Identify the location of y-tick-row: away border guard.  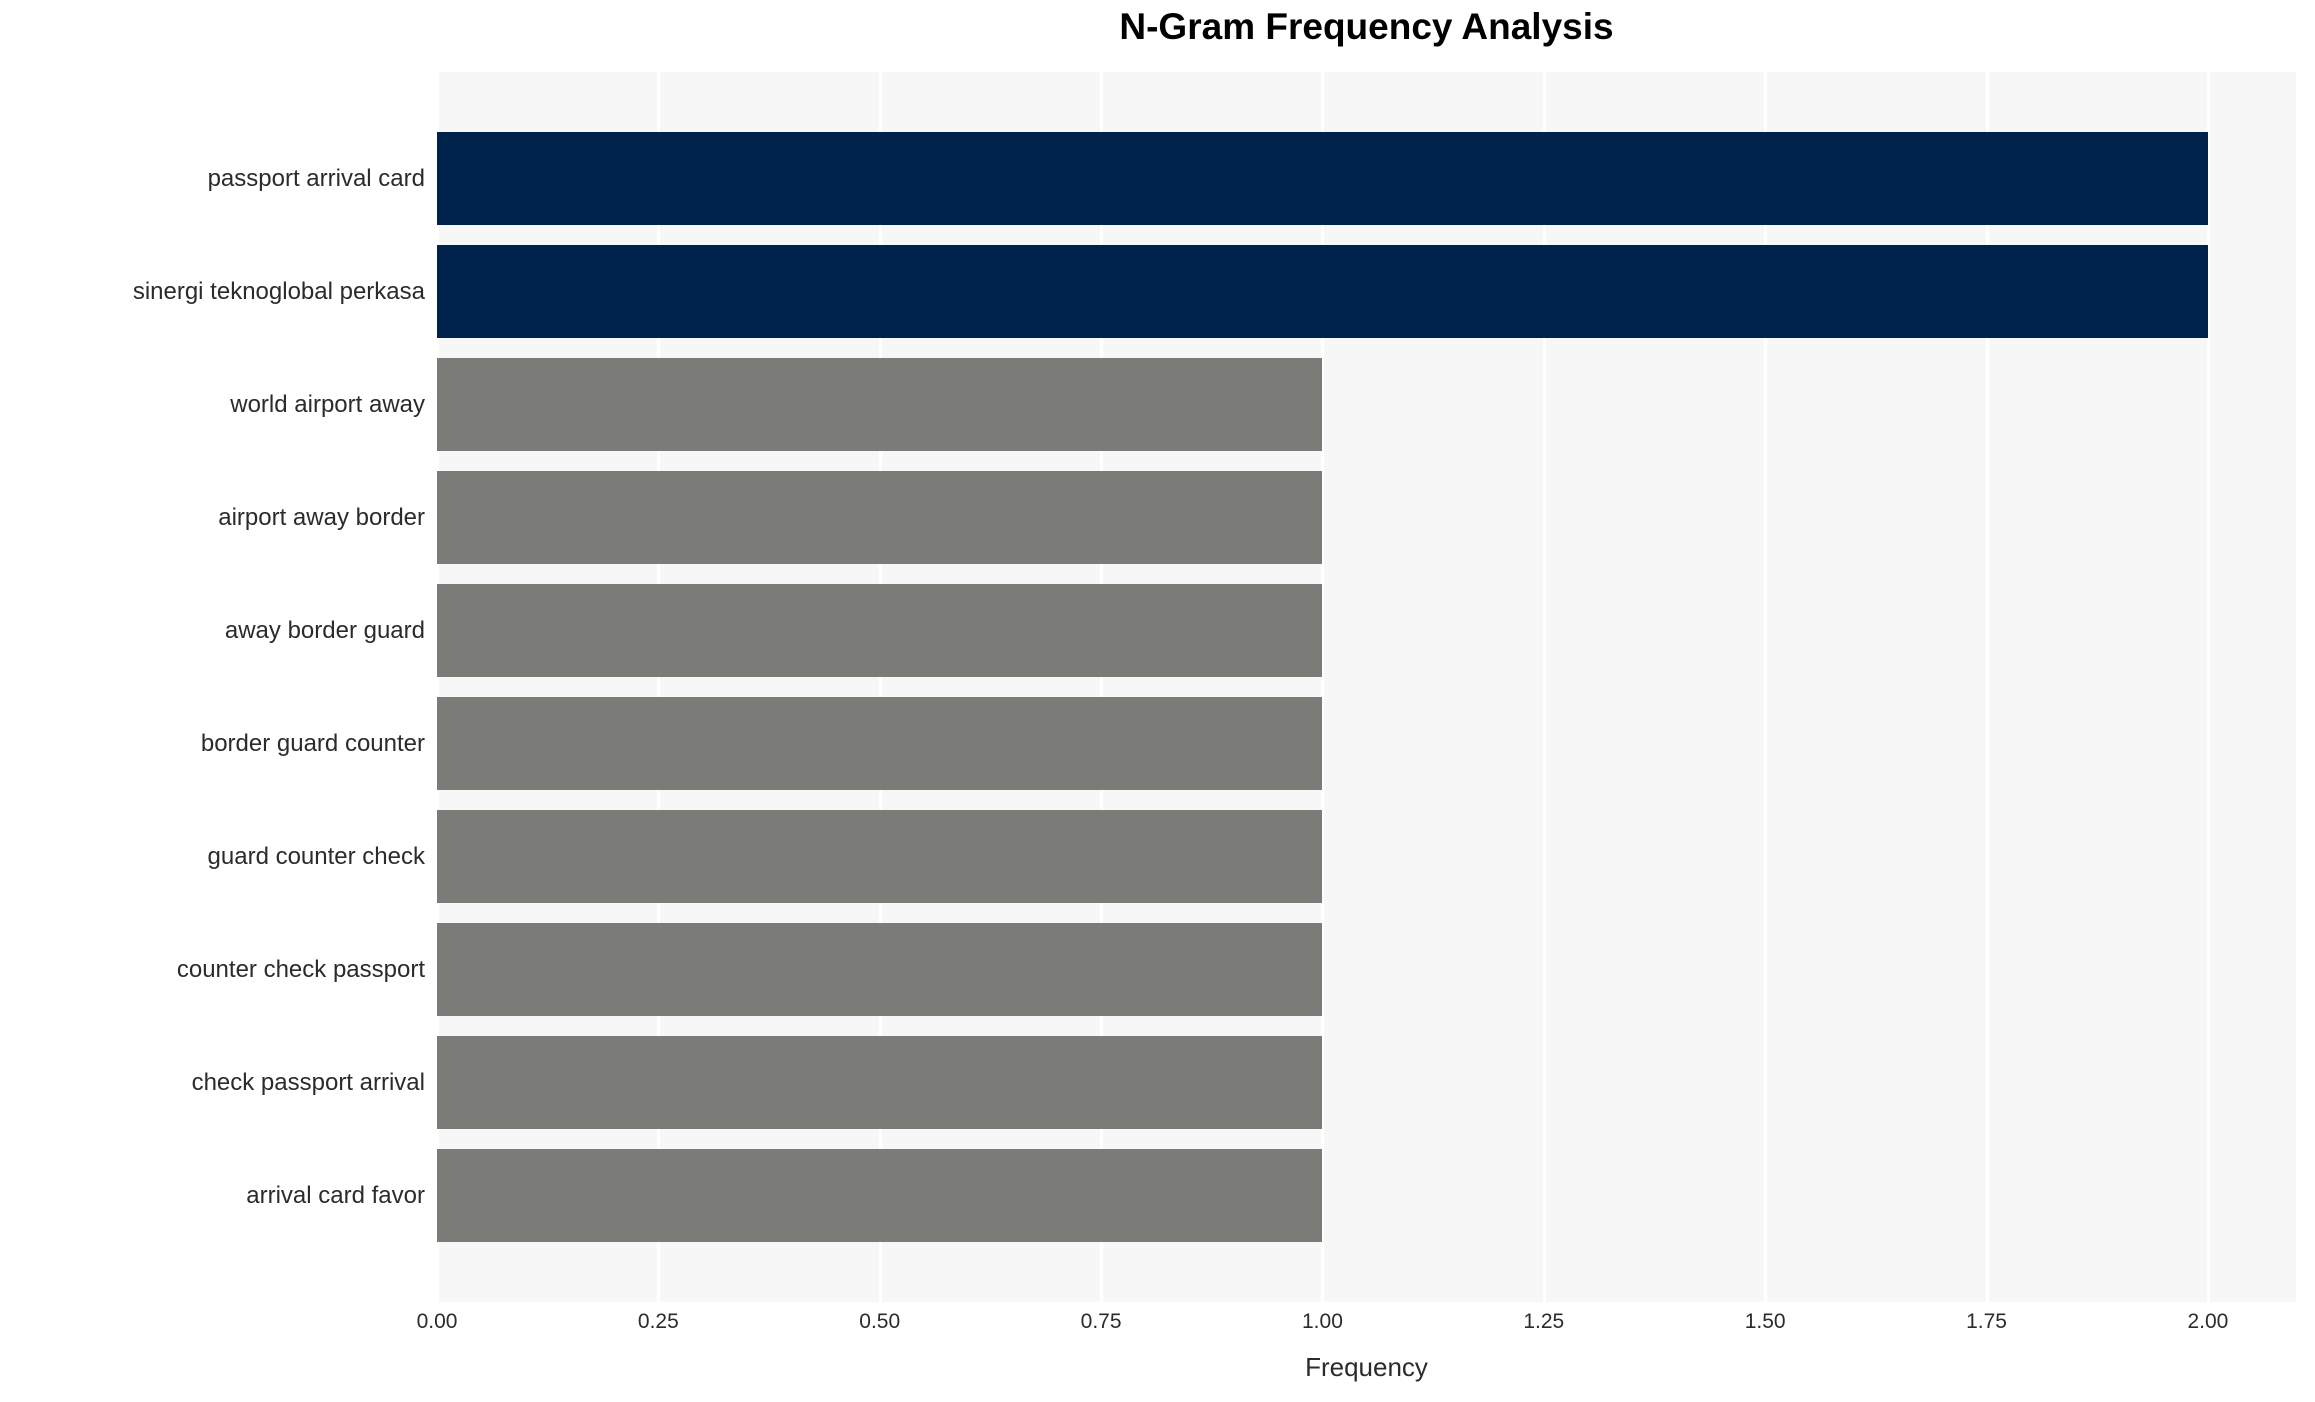
(212, 630).